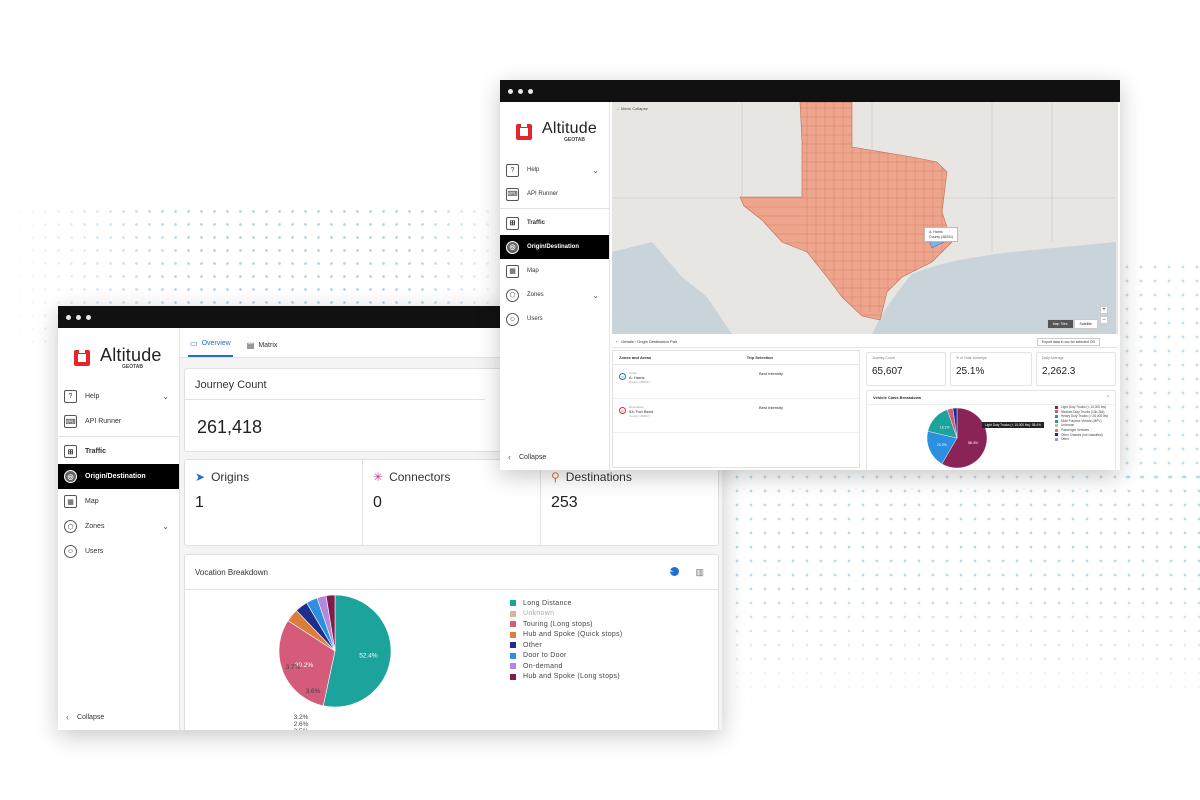 The width and height of the screenshot is (1200, 800). What do you see at coordinates (1081, 416) in the screenshot?
I see `legend-item: Heavy Duty Trucks (> 26,000 lbs)` at bounding box center [1081, 416].